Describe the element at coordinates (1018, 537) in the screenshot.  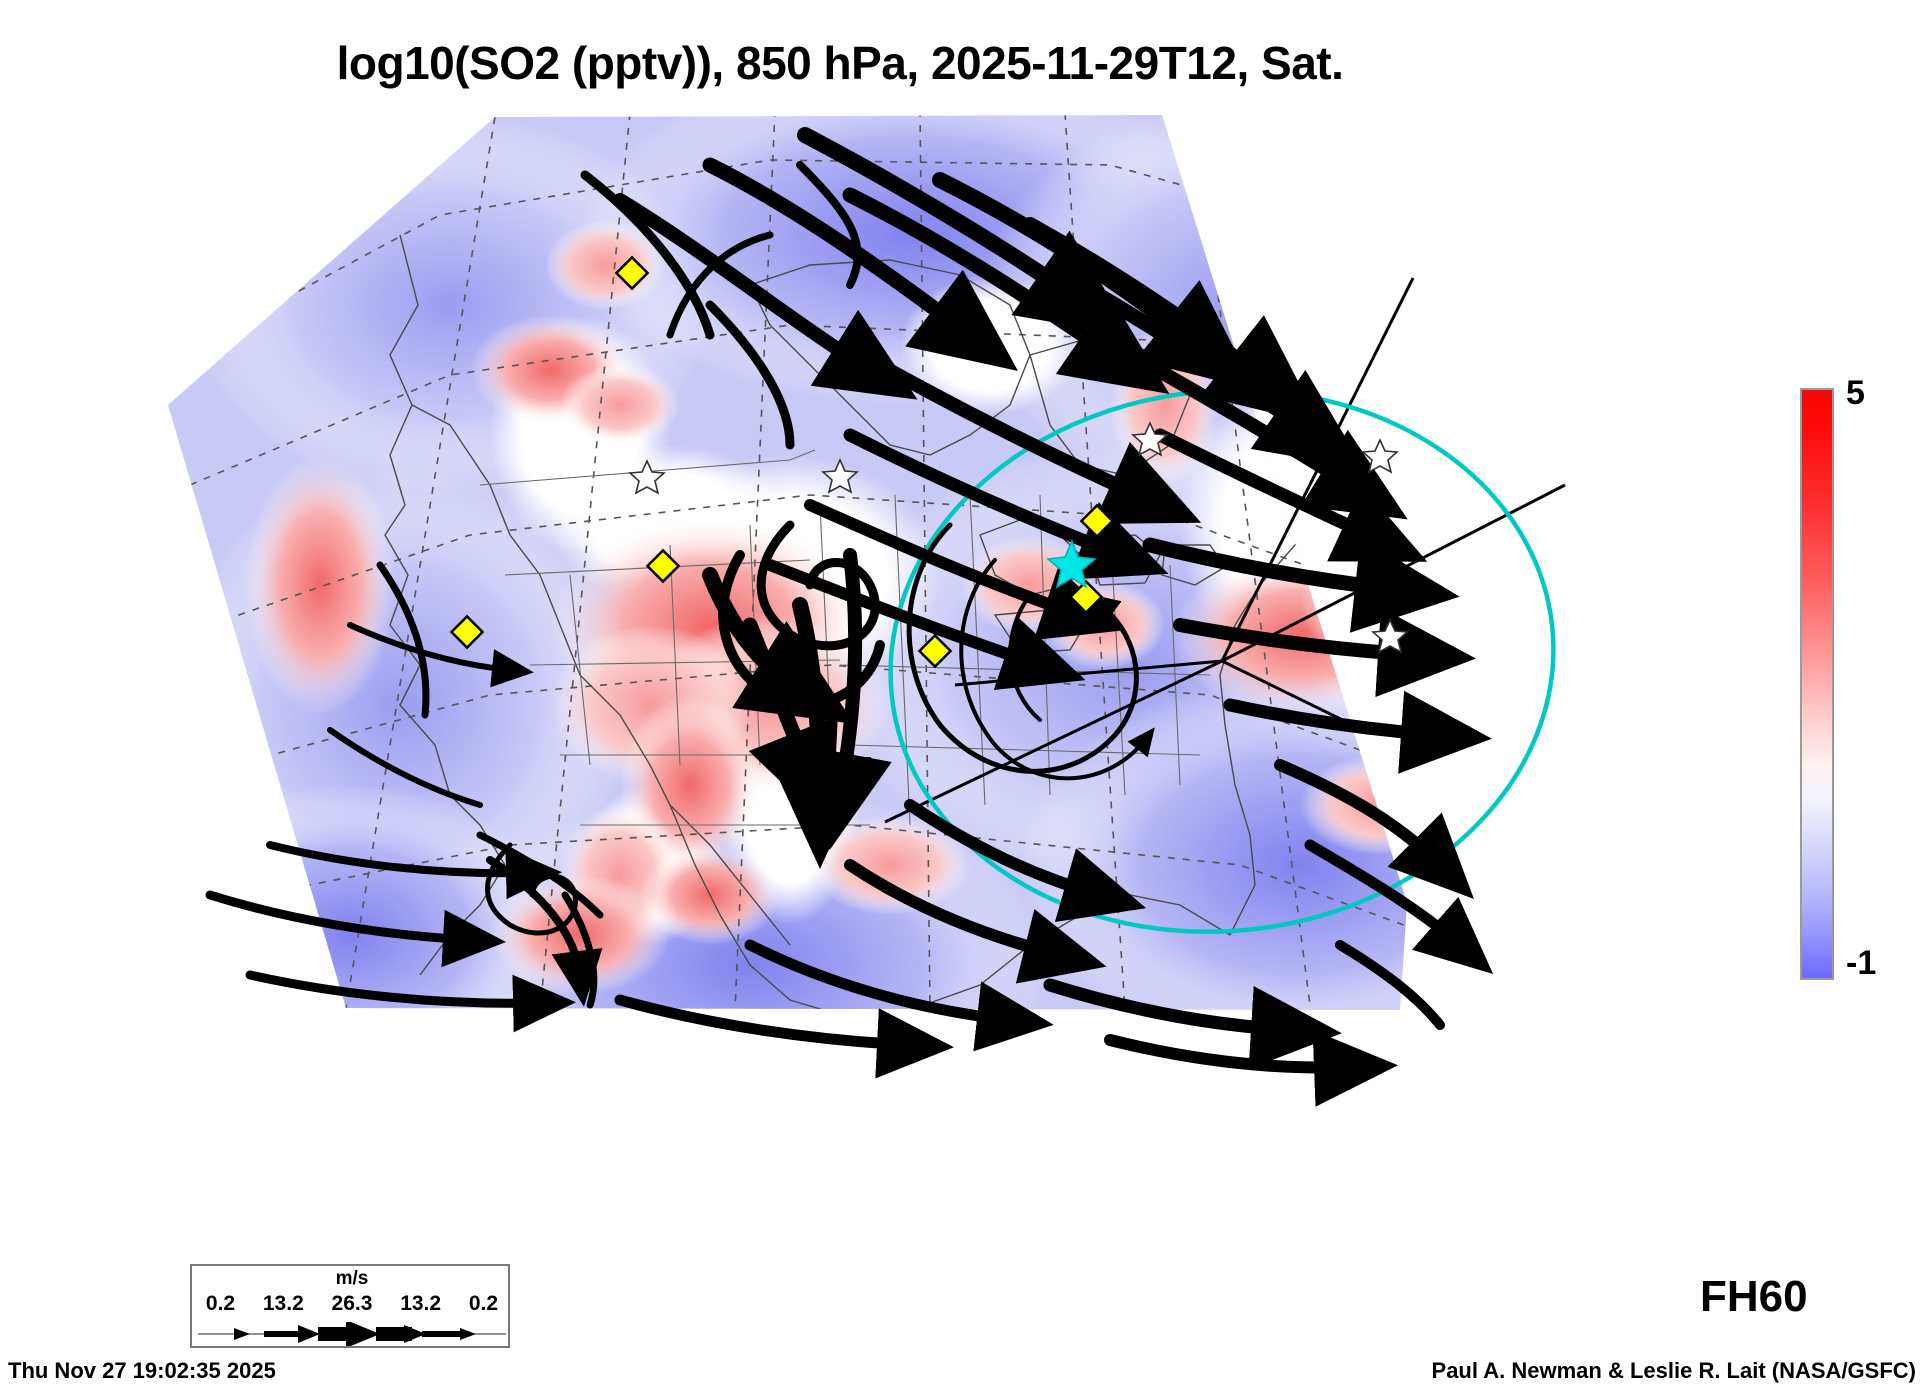
I see `site-star-markers` at that location.